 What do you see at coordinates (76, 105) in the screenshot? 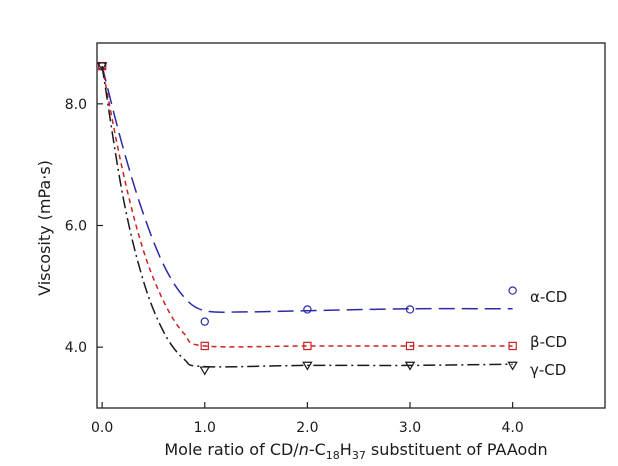
I see `y-tick-label: 8.0` at bounding box center [76, 105].